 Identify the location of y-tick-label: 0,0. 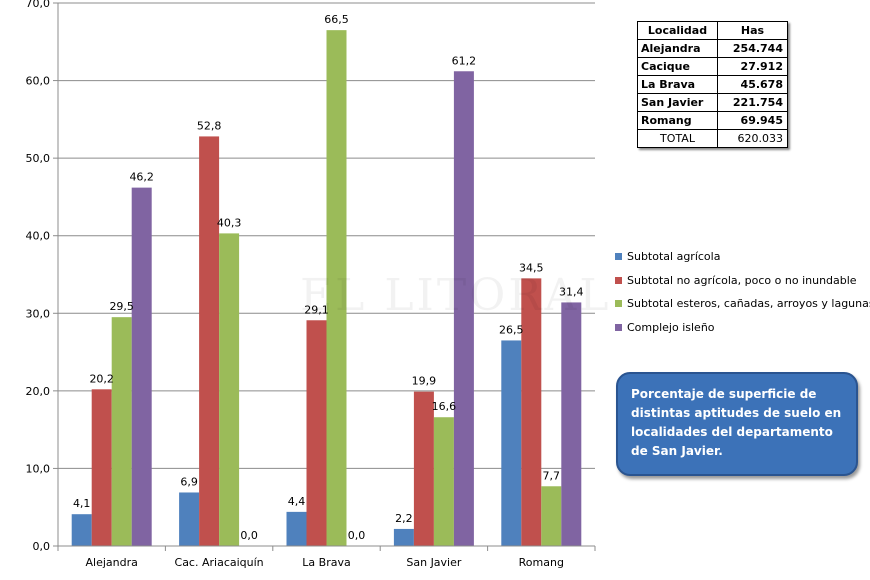
(42, 546).